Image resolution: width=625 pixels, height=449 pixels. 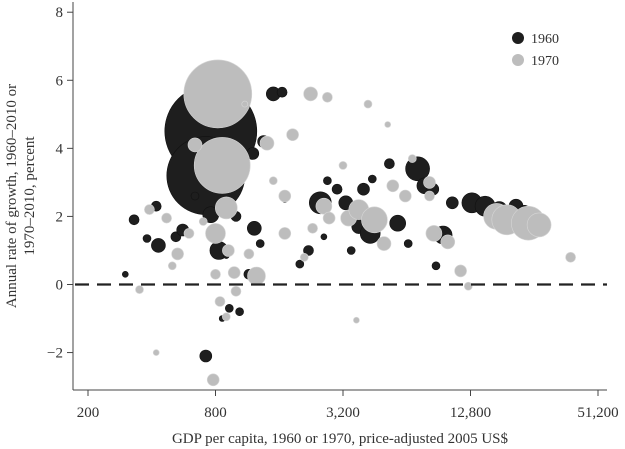 I want to click on legend: 1960 1970, so click(x=535, y=50).